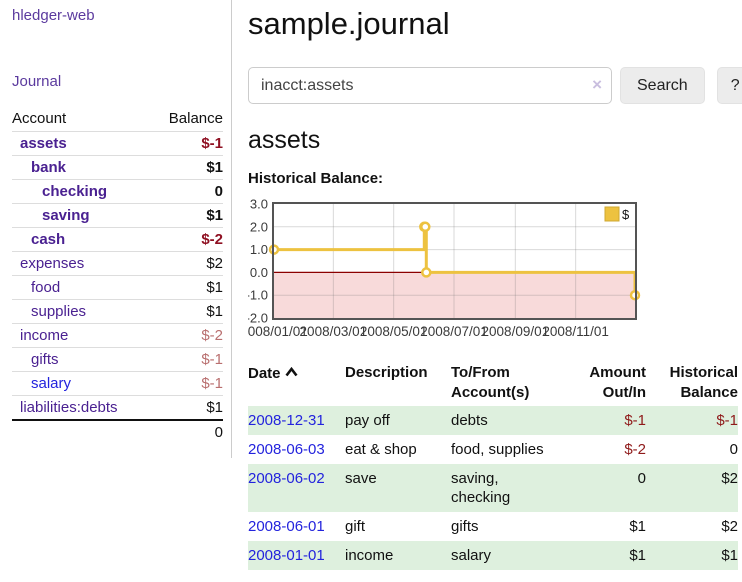 The width and height of the screenshot is (742, 582). What do you see at coordinates (516, 331) in the screenshot?
I see `x-axis-tick-label: 2008/09/01` at bounding box center [516, 331].